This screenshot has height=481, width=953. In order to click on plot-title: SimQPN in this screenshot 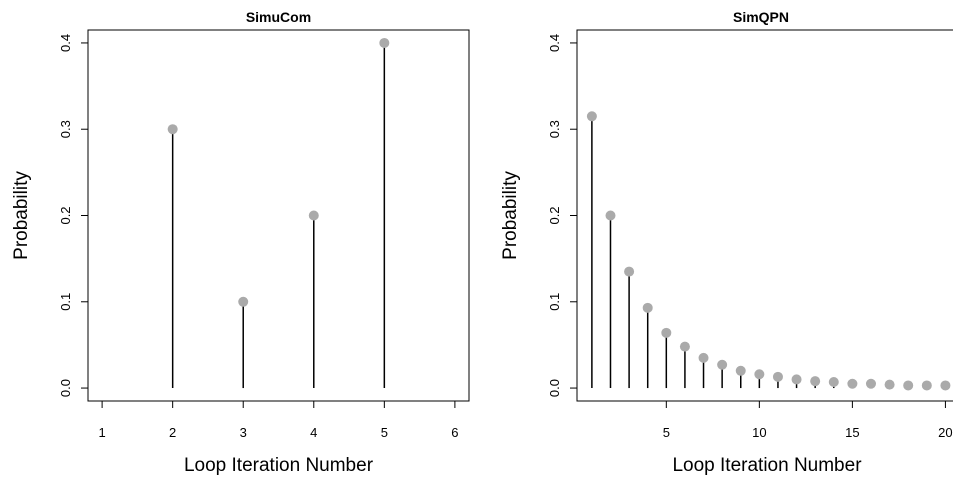, I will do `click(761, 17)`.